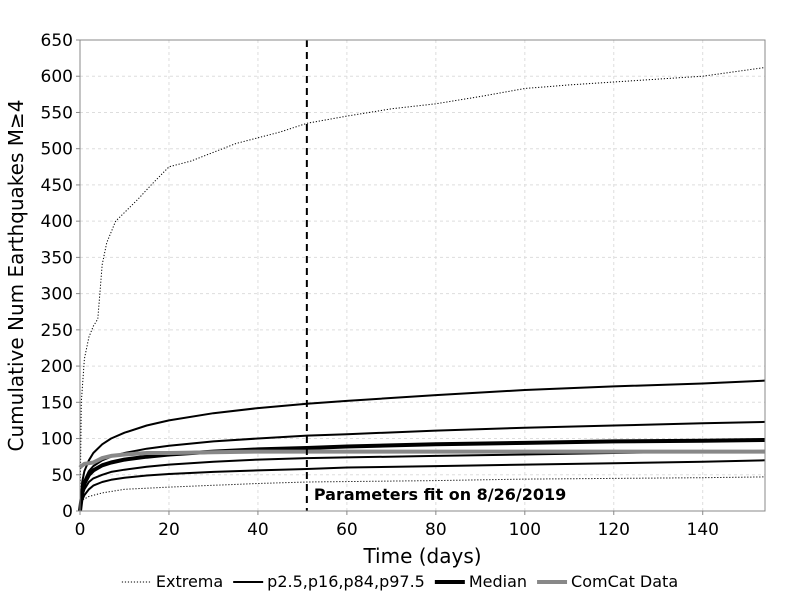 This screenshot has height=600, width=800. I want to click on x-axis-ticks: 0 20 40 60 80 100 120 140, so click(397, 525).